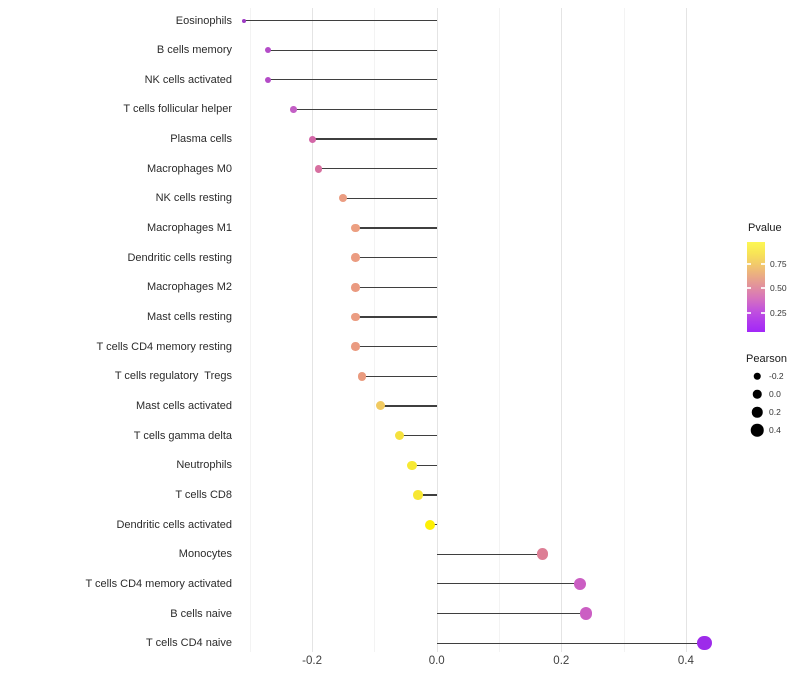 This screenshot has height=700, width=800. I want to click on category-label: T cells CD4 naive, so click(189, 643).